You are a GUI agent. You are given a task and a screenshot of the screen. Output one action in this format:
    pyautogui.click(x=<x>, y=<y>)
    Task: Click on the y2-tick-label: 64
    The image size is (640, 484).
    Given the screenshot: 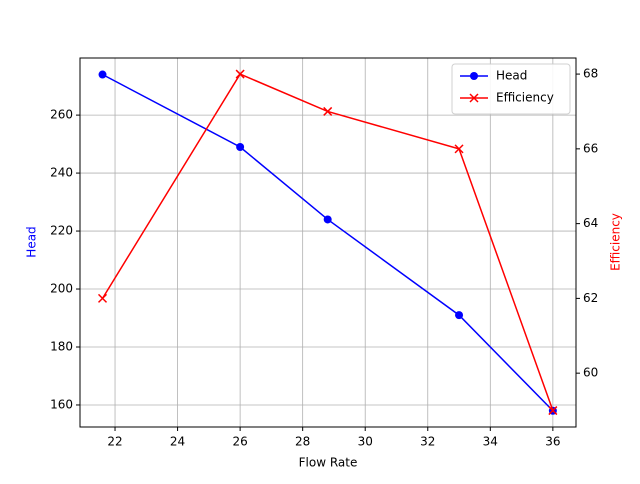 What is the action you would take?
    pyautogui.click(x=590, y=223)
    